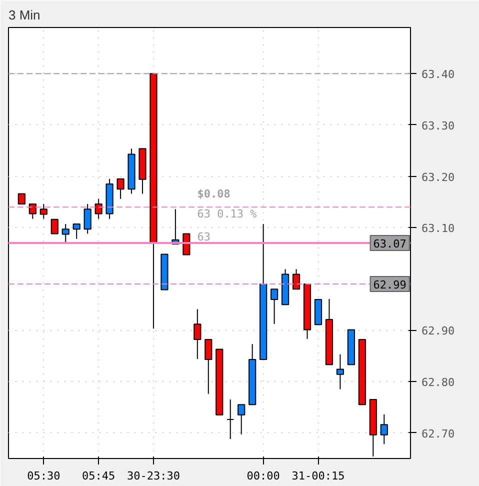 The width and height of the screenshot is (479, 486). I want to click on x-tick-label: 31-00:15, so click(318, 476).